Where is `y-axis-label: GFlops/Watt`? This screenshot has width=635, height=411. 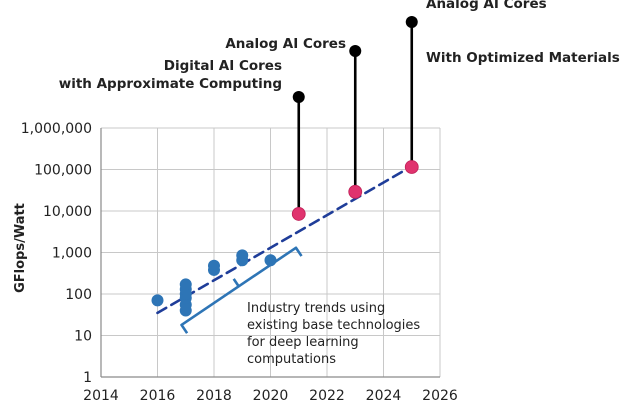
y-axis-label: GFlops/Watt is located at coordinates (20, 248).